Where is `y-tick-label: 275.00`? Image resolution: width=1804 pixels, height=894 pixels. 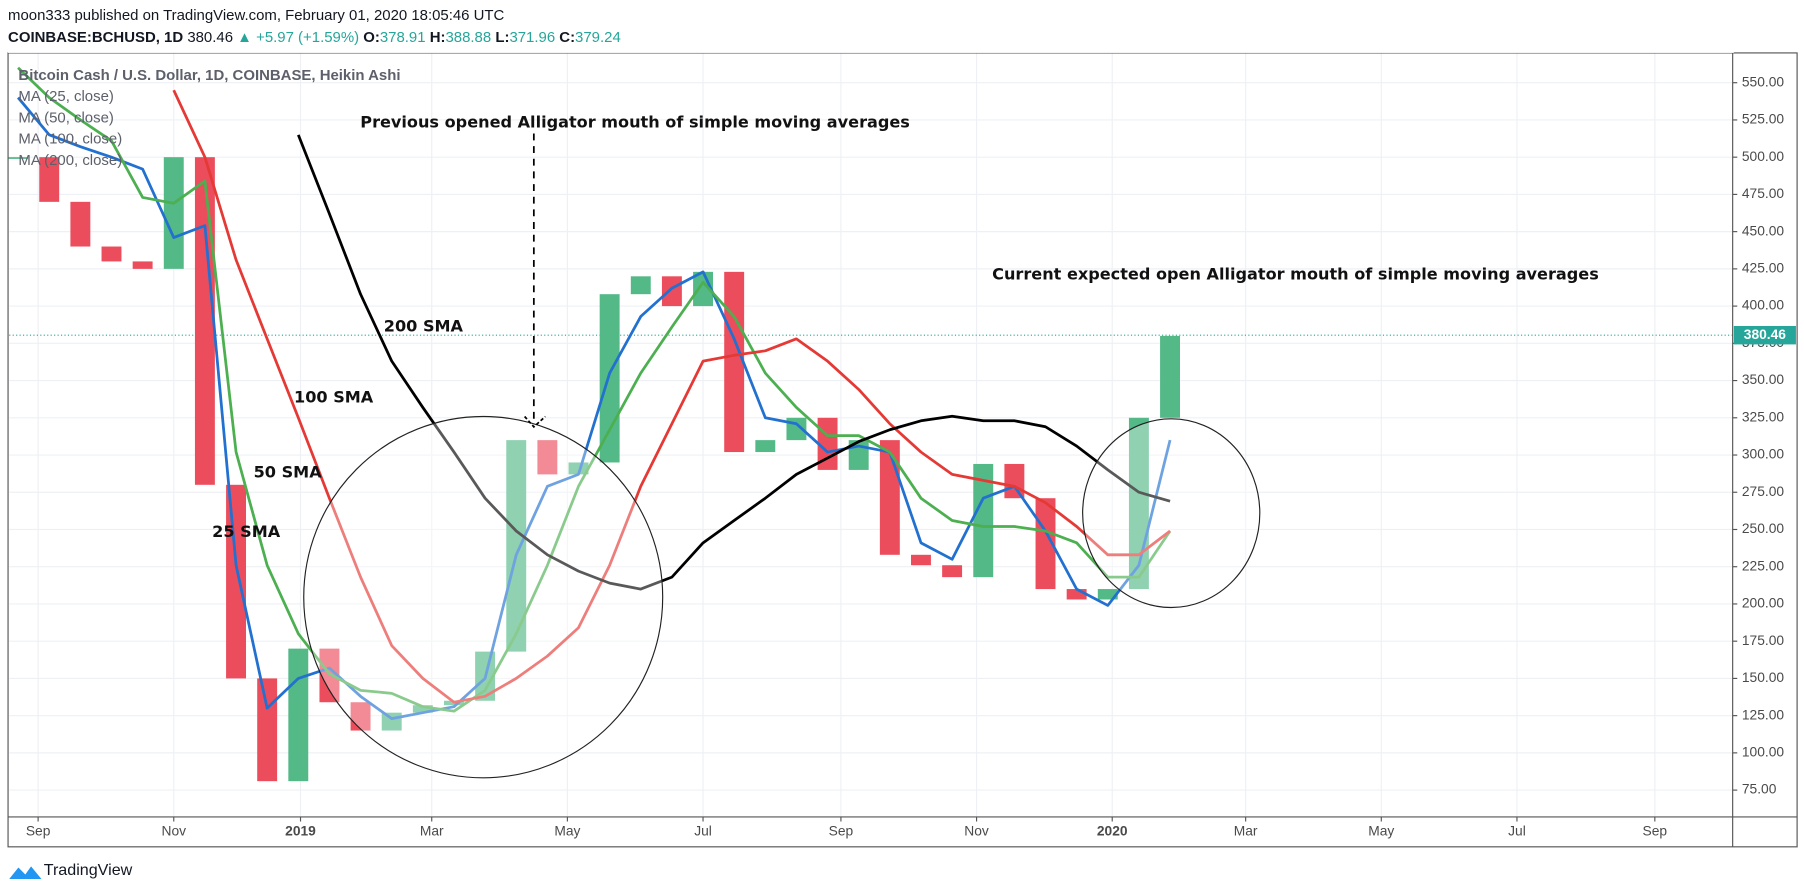
y-tick-label: 275.00 is located at coordinates (1763, 491).